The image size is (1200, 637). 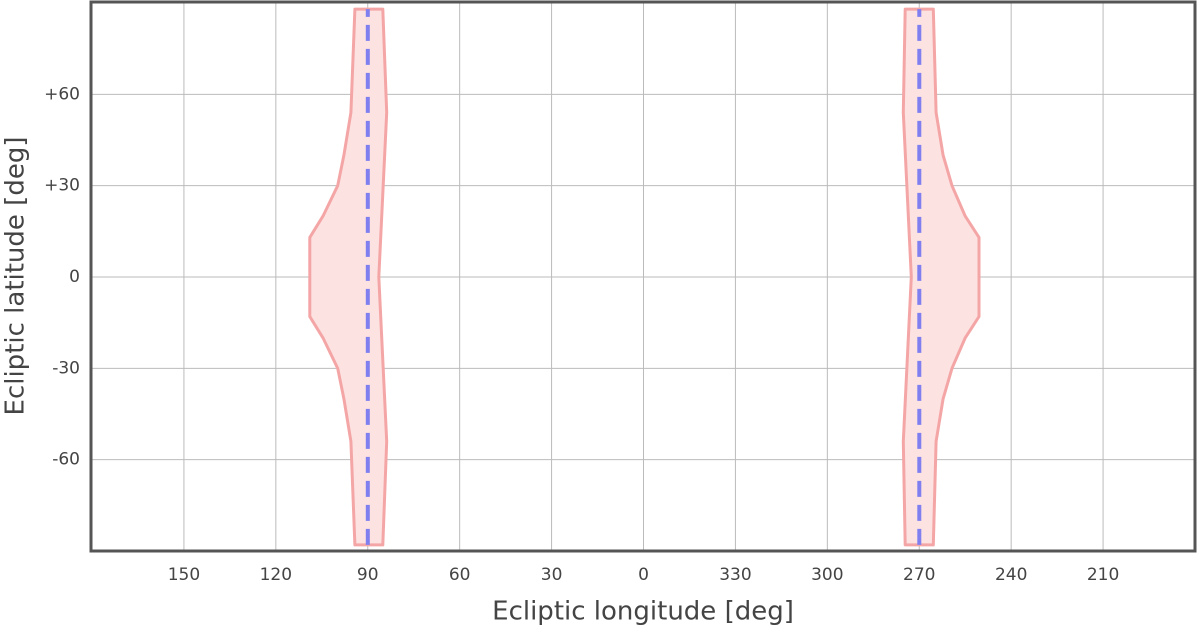 I want to click on y-tick-label: -30, so click(x=66, y=368).